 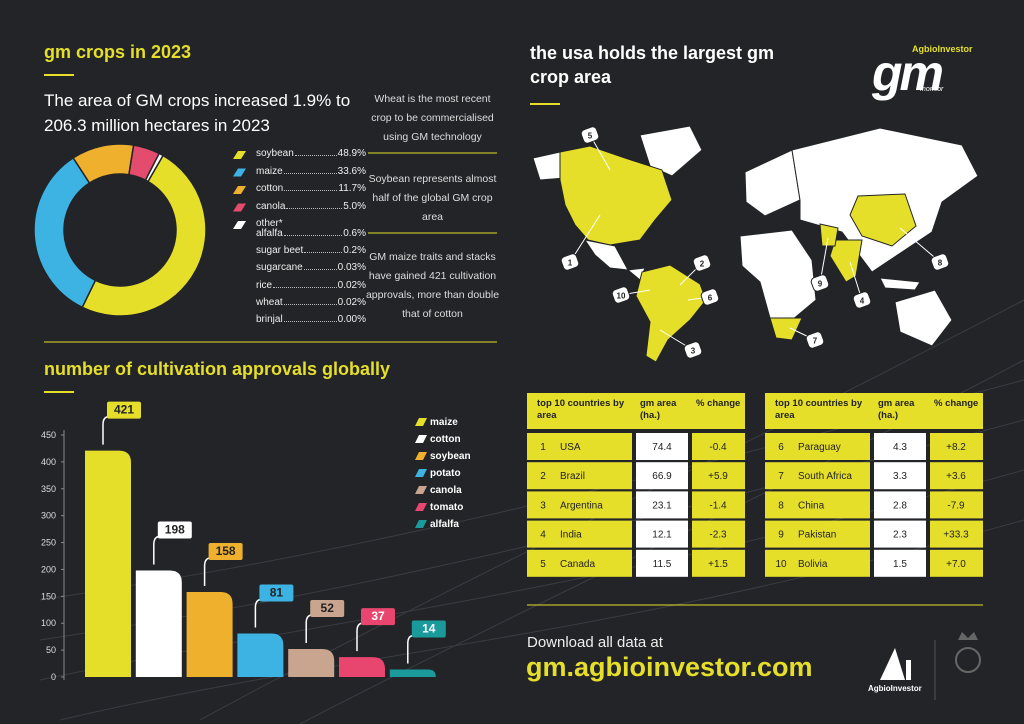 I want to click on legend-label: tomato, so click(x=446, y=507).